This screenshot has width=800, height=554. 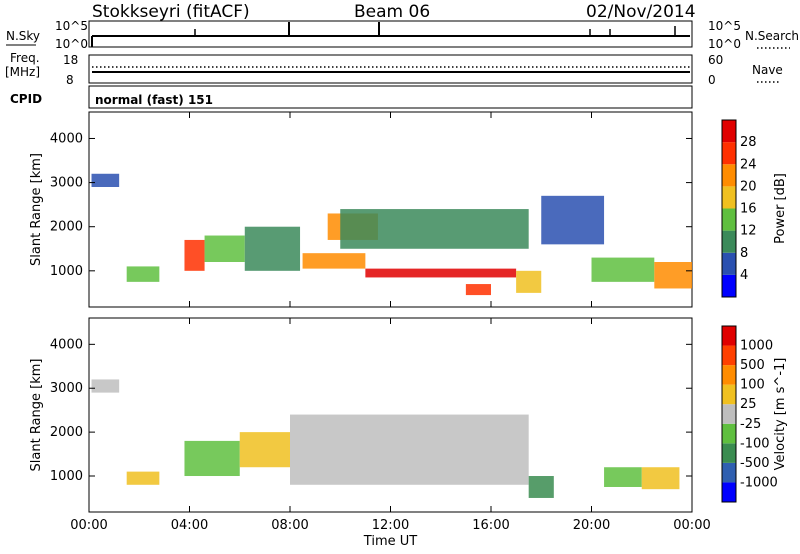 What do you see at coordinates (70, 60) in the screenshot?
I see `freq-tick-top: 18` at bounding box center [70, 60].